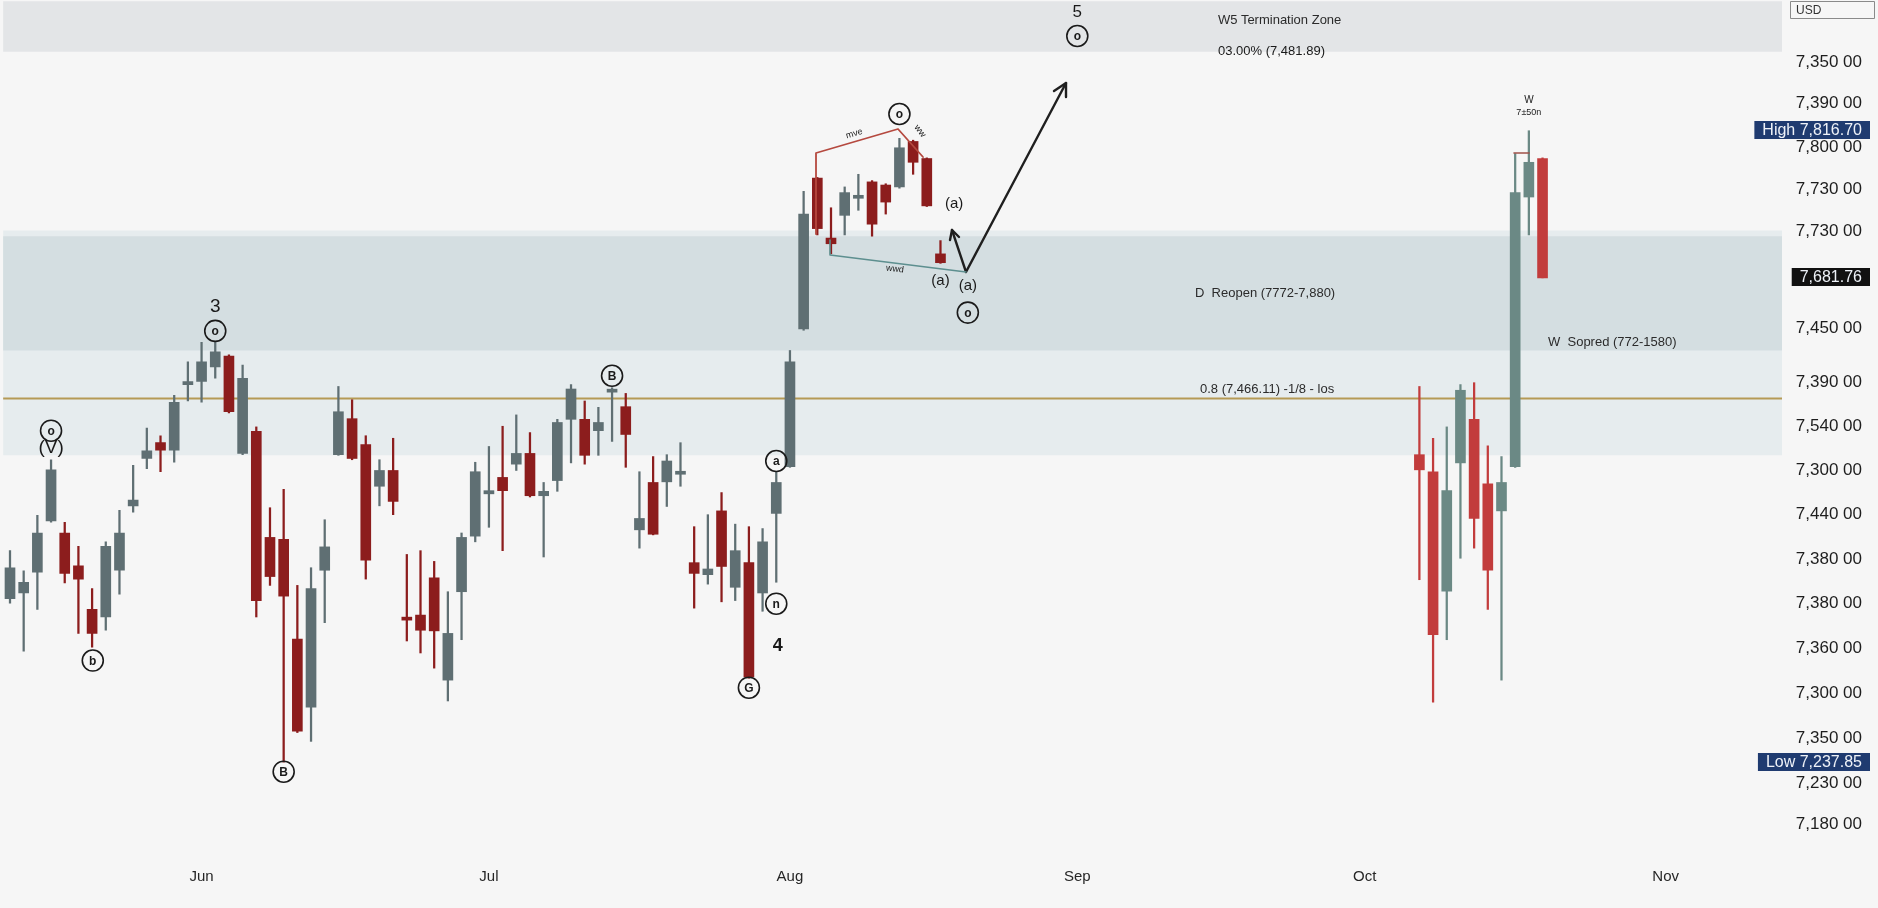 This screenshot has height=908, width=1878. Describe the element at coordinates (201, 876) in the screenshot. I see `x-tick-label: Jun` at that location.